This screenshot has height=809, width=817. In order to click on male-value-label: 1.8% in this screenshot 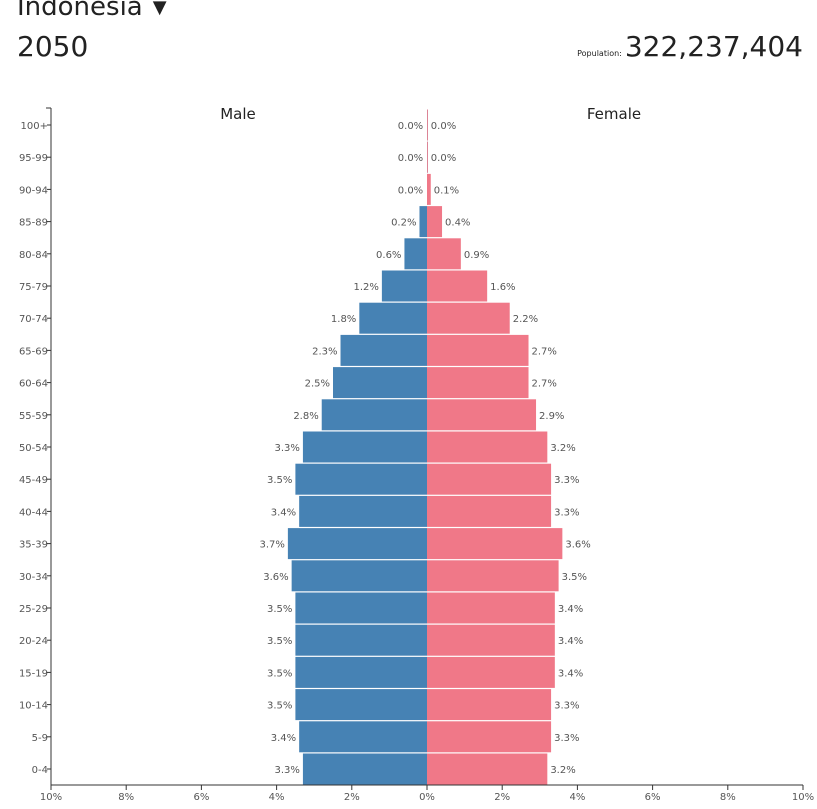, I will do `click(343, 319)`.